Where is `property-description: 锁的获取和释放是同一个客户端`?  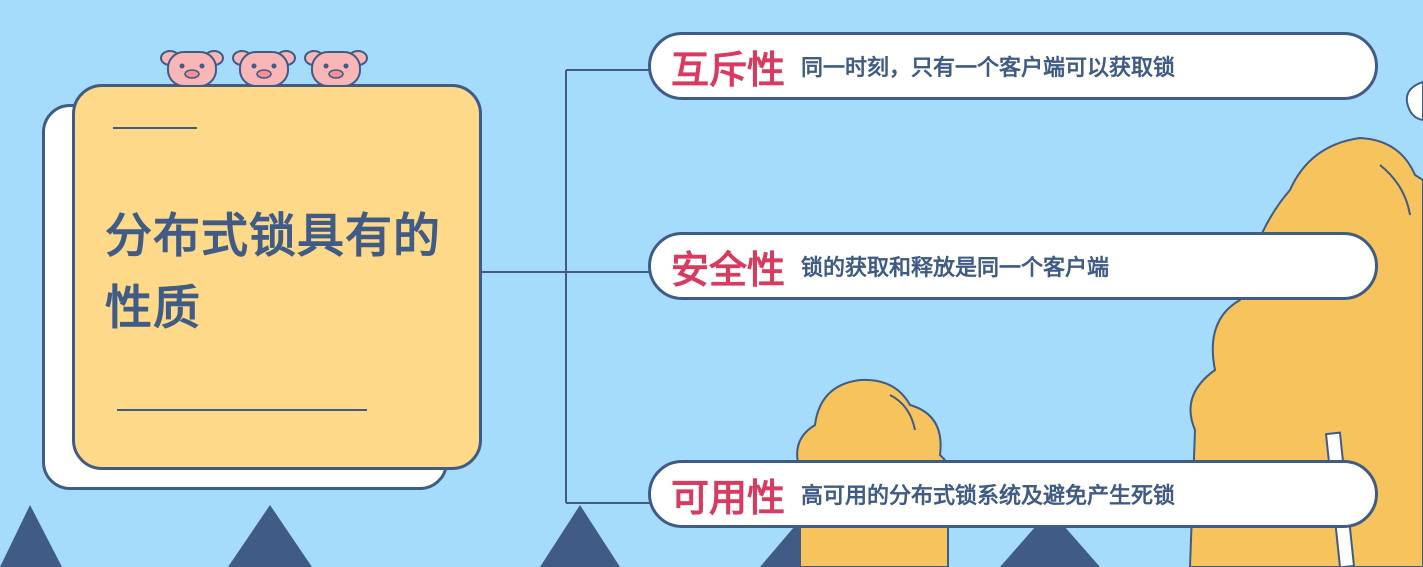
property-description: 锁的获取和释放是同一个客户端 is located at coordinates (955, 268).